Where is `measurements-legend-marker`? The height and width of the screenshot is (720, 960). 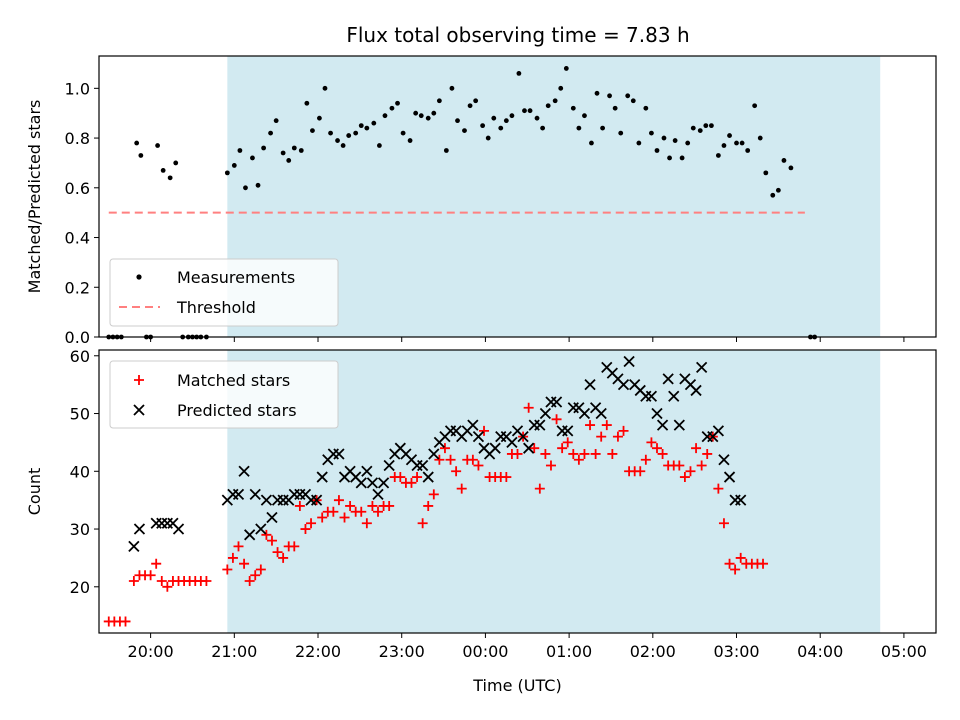
measurements-legend-marker is located at coordinates (139, 277).